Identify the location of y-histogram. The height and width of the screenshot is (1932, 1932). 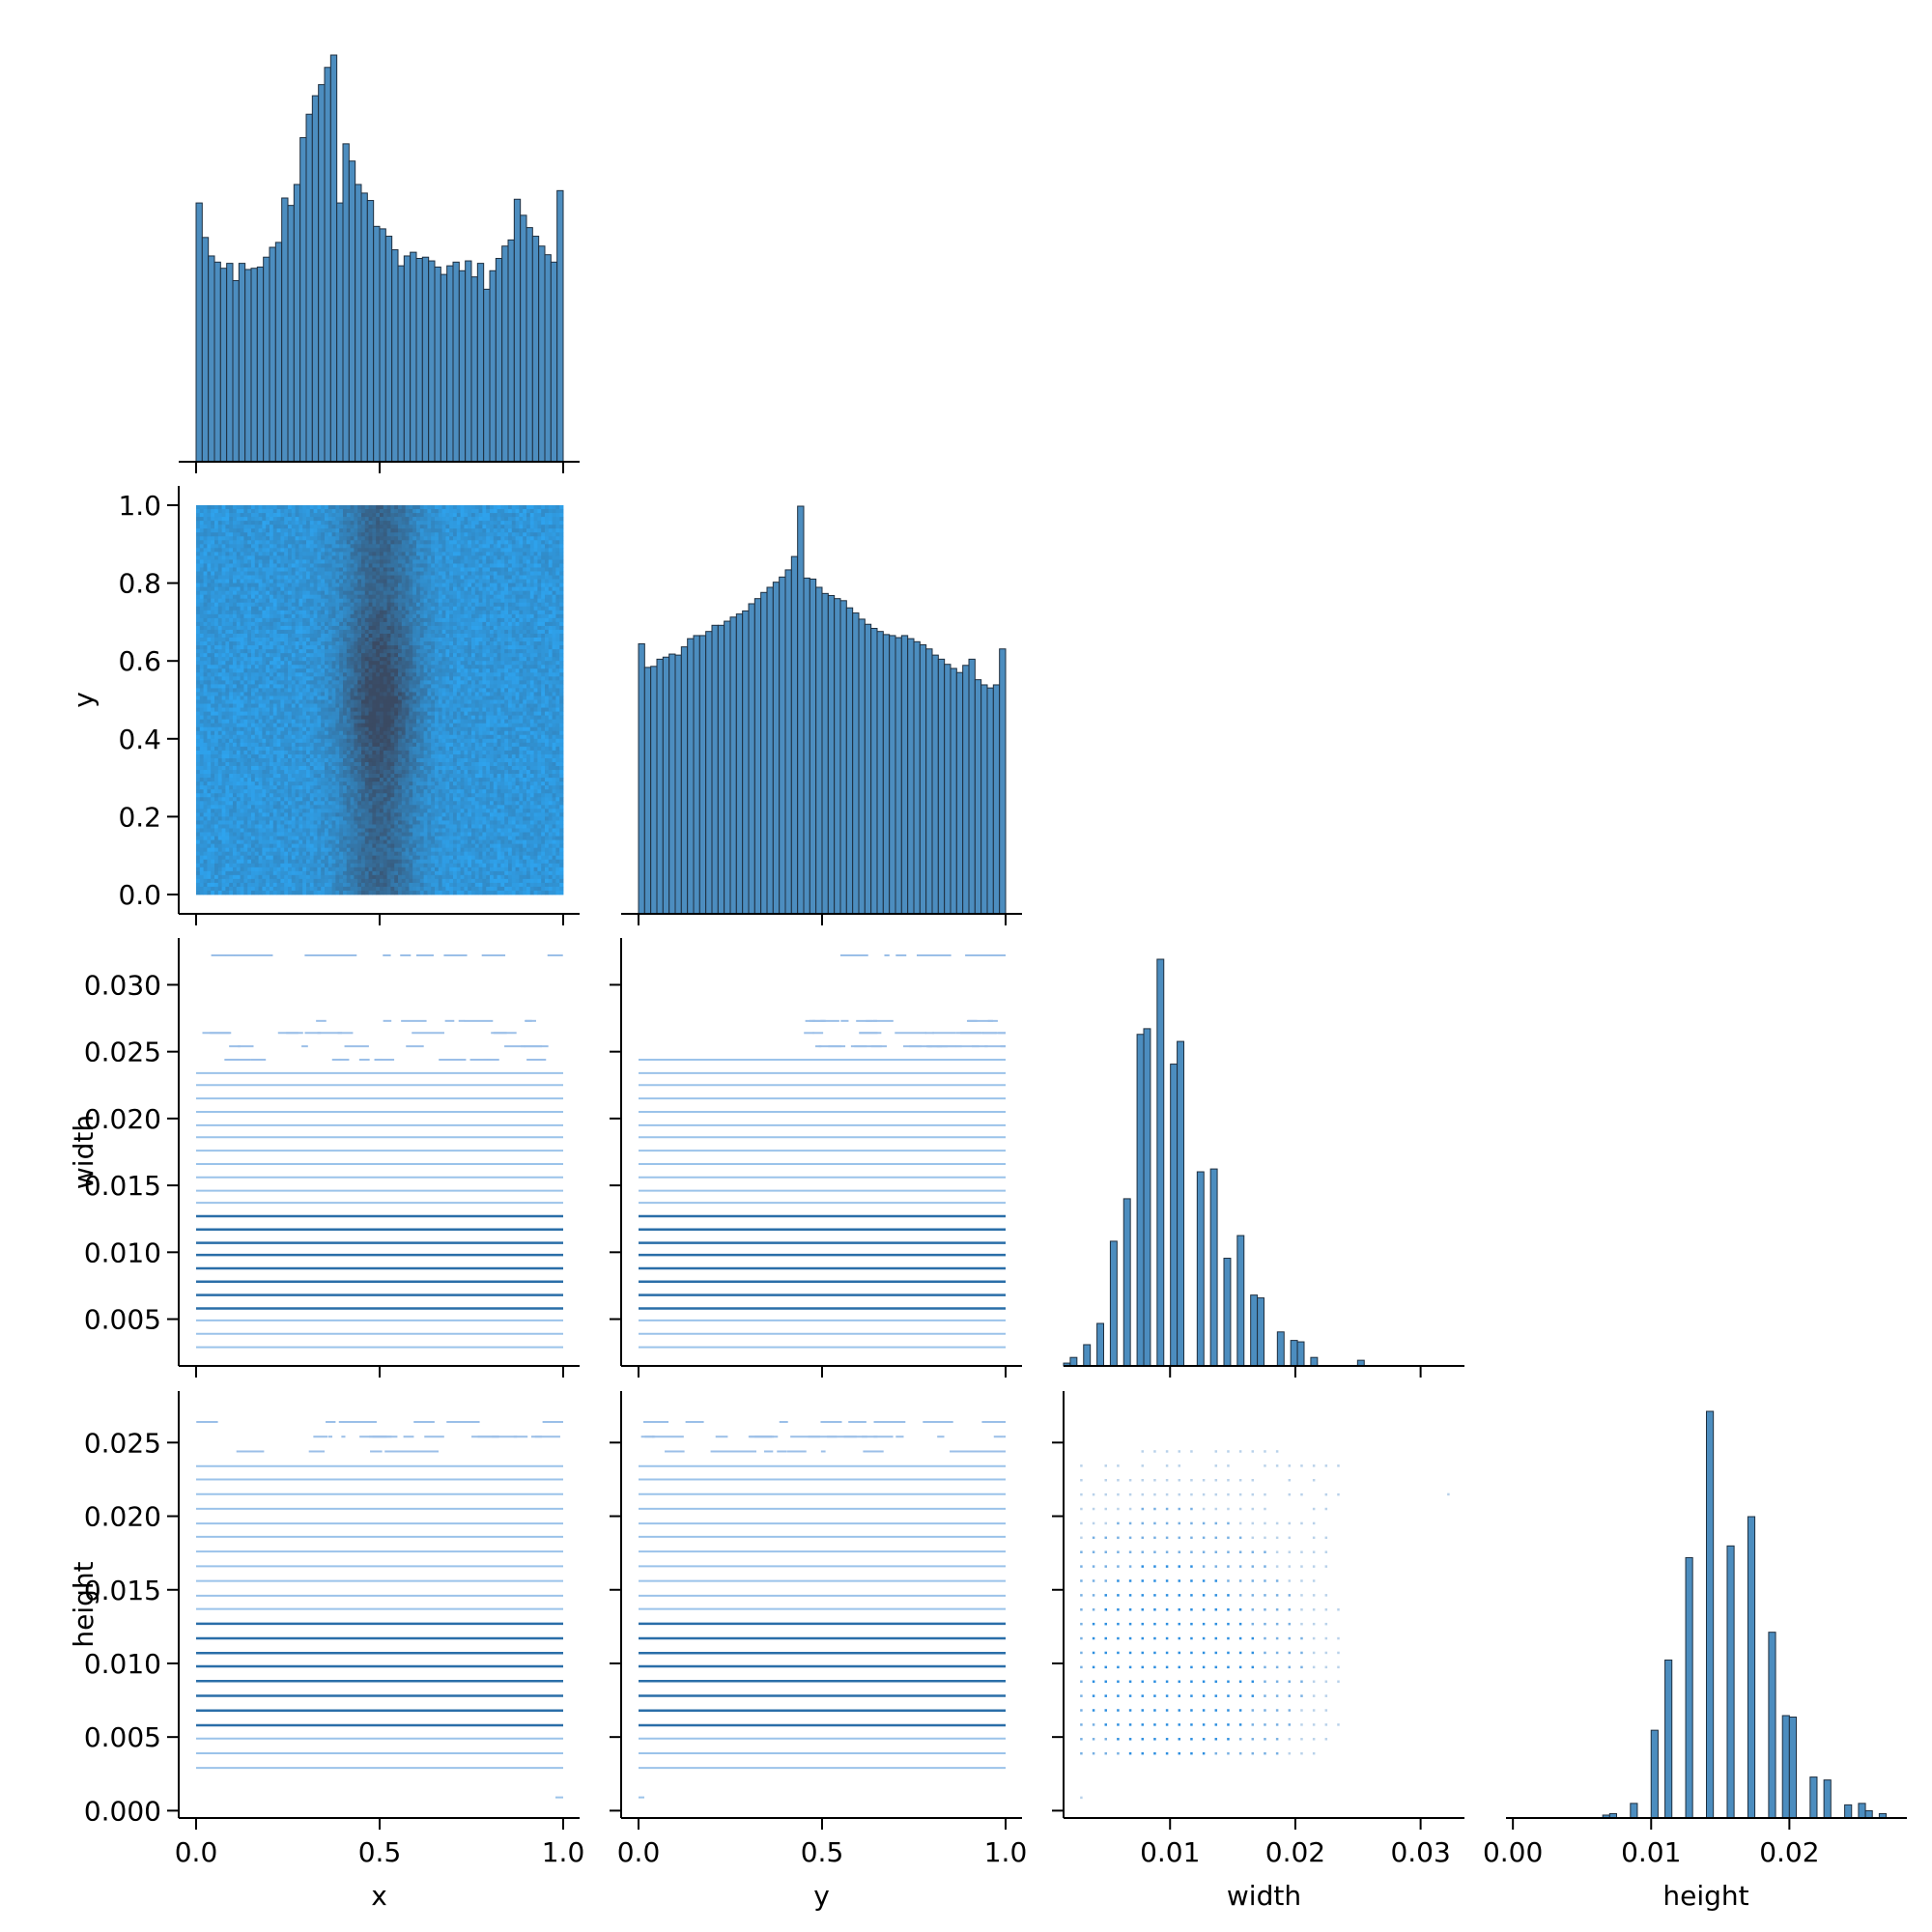
(822, 710).